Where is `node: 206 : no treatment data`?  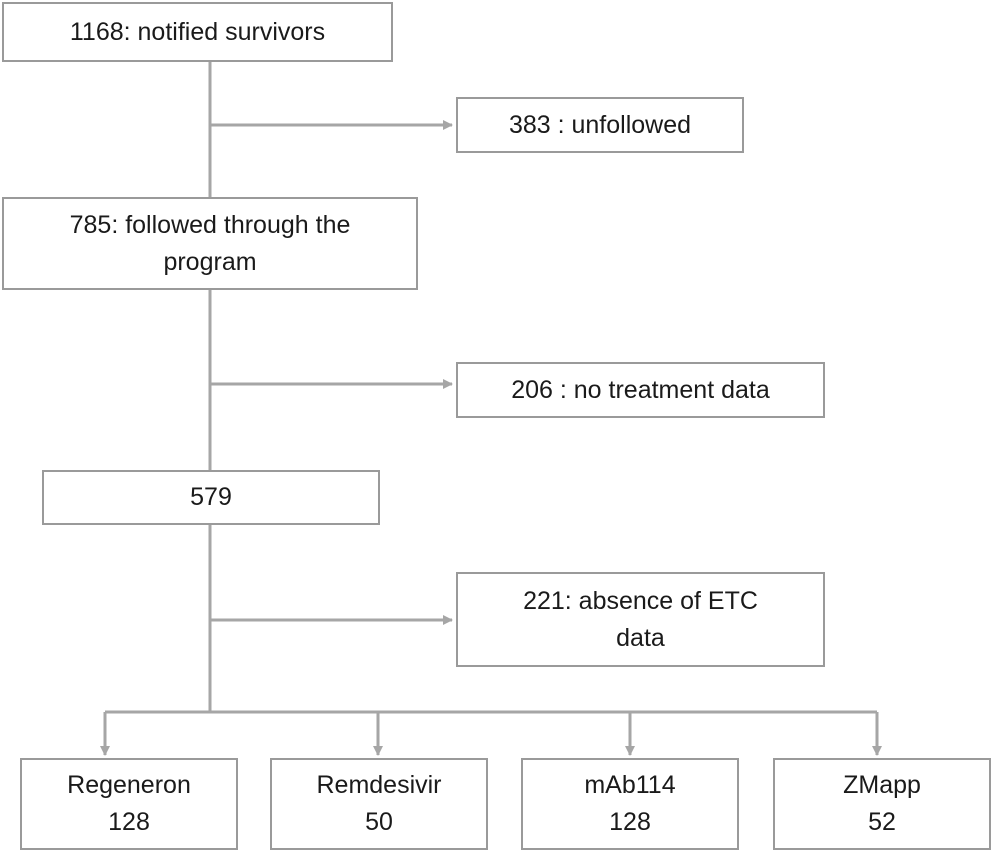
node: 206 : no treatment data is located at coordinates (640, 390).